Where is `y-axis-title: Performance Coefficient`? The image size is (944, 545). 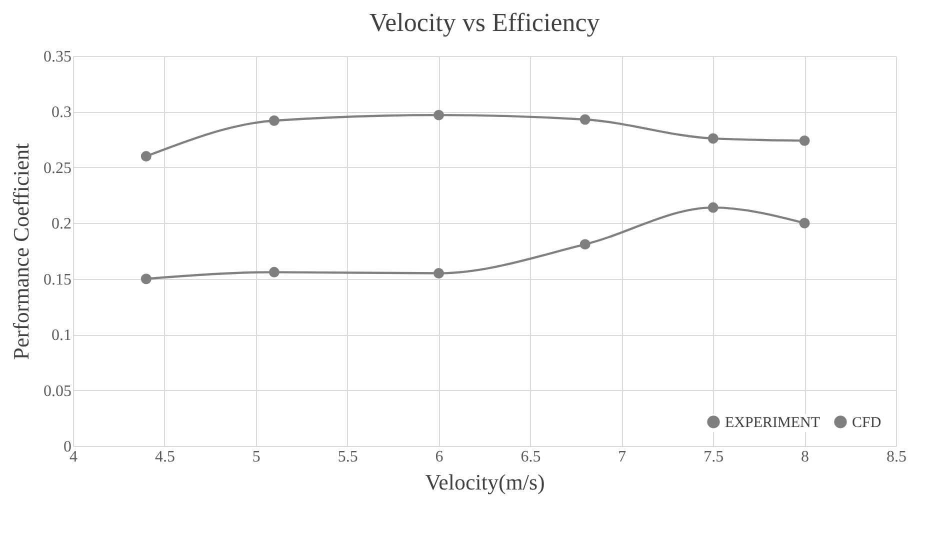
y-axis-title: Performance Coefficient is located at coordinates (21, 251).